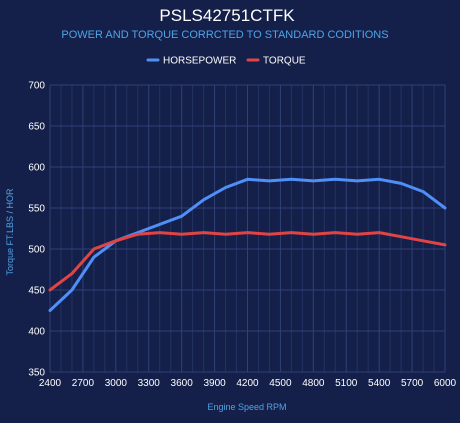 This screenshot has height=423, width=460. I want to click on x-tick-label: 4800, so click(313, 383).